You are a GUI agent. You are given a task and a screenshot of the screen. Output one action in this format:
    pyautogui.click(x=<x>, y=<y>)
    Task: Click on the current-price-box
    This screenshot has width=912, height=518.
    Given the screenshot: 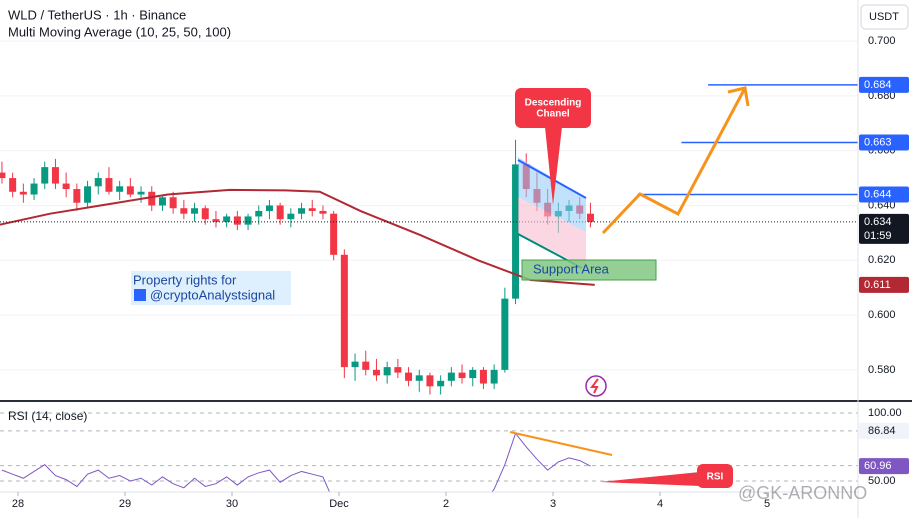 What is the action you would take?
    pyautogui.click(x=884, y=228)
    